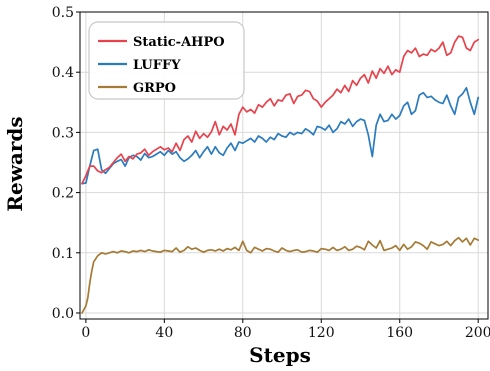  What do you see at coordinates (285, 330) in the screenshot?
I see `x-axis-ticks: 0 40 80 120 160 200` at bounding box center [285, 330].